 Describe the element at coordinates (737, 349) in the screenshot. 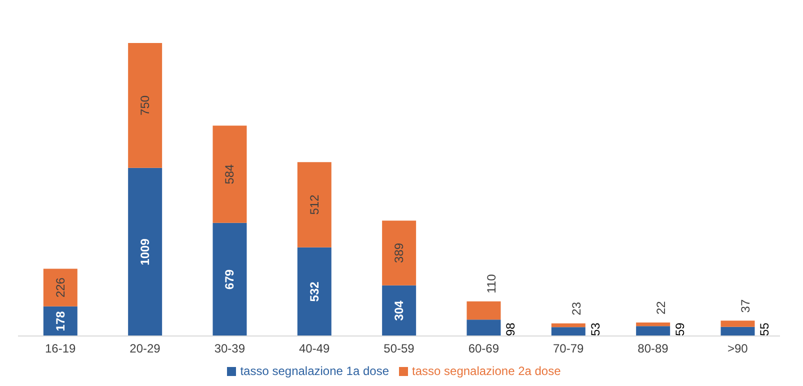

I see `x-tick-label: >90` at that location.